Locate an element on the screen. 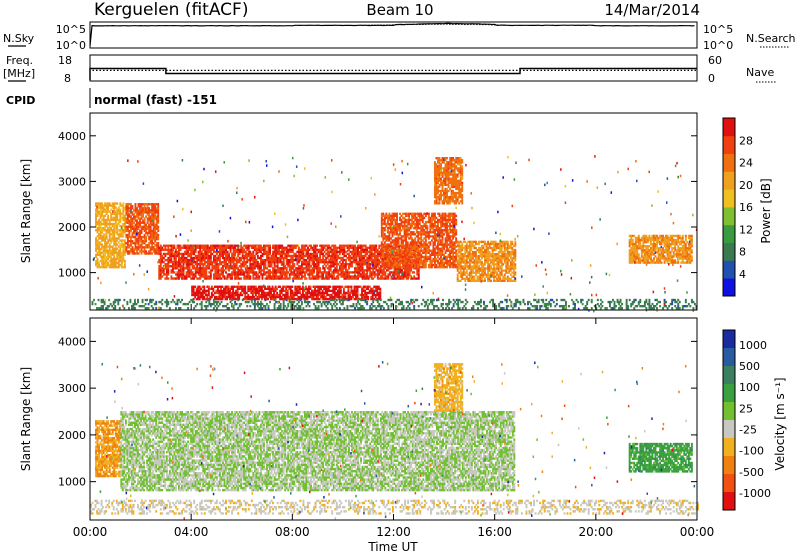 This screenshot has height=554, width=800. frequency-panel: Freq. [MHz] 18 8 60 0 Nave is located at coordinates (389, 69).